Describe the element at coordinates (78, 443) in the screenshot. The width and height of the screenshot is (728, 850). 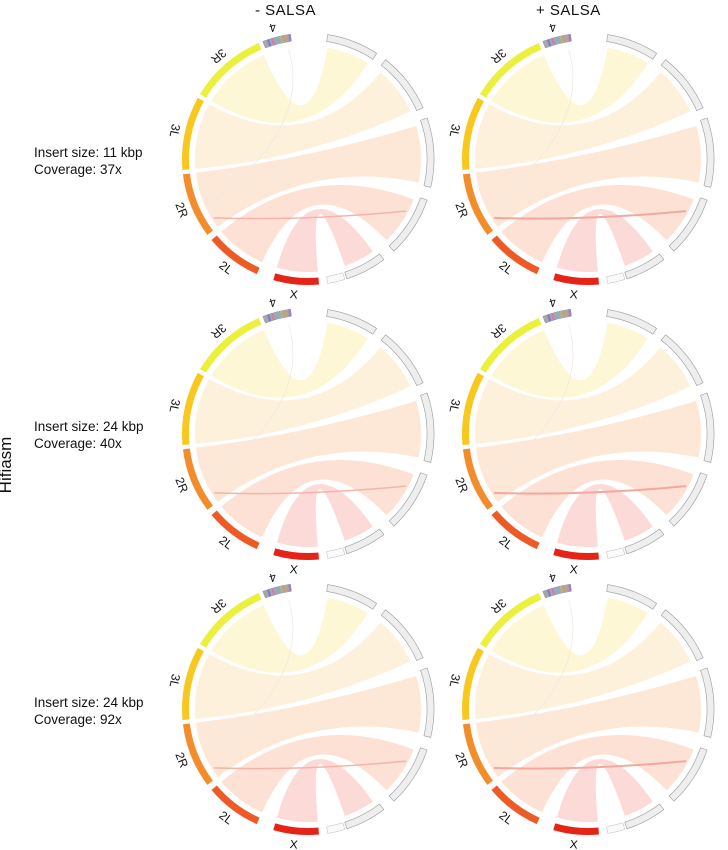
I see `coverage-text: Coverage: 40x` at that location.